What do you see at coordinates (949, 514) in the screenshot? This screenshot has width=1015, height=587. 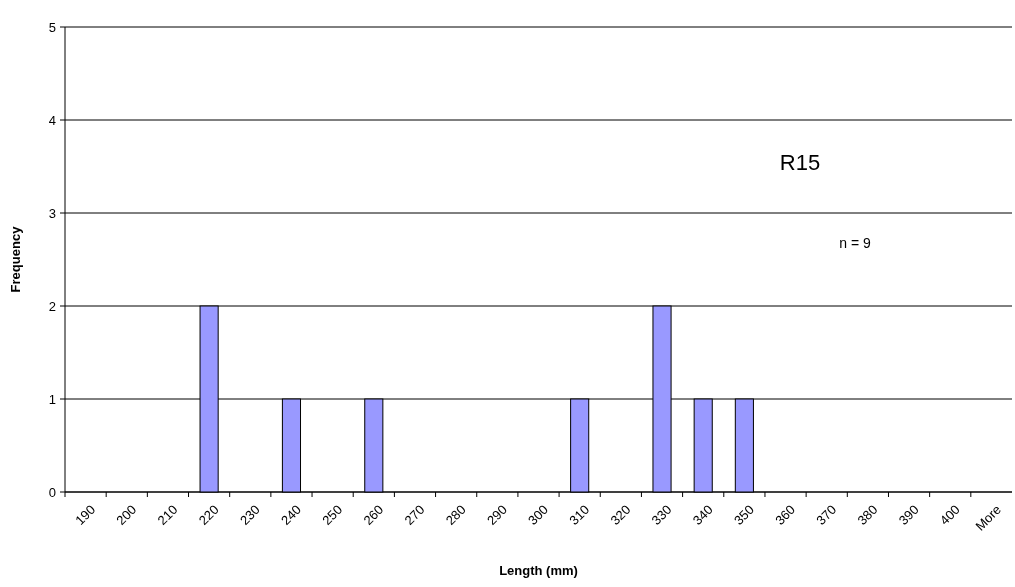 I see `x-tick-label: 400` at bounding box center [949, 514].